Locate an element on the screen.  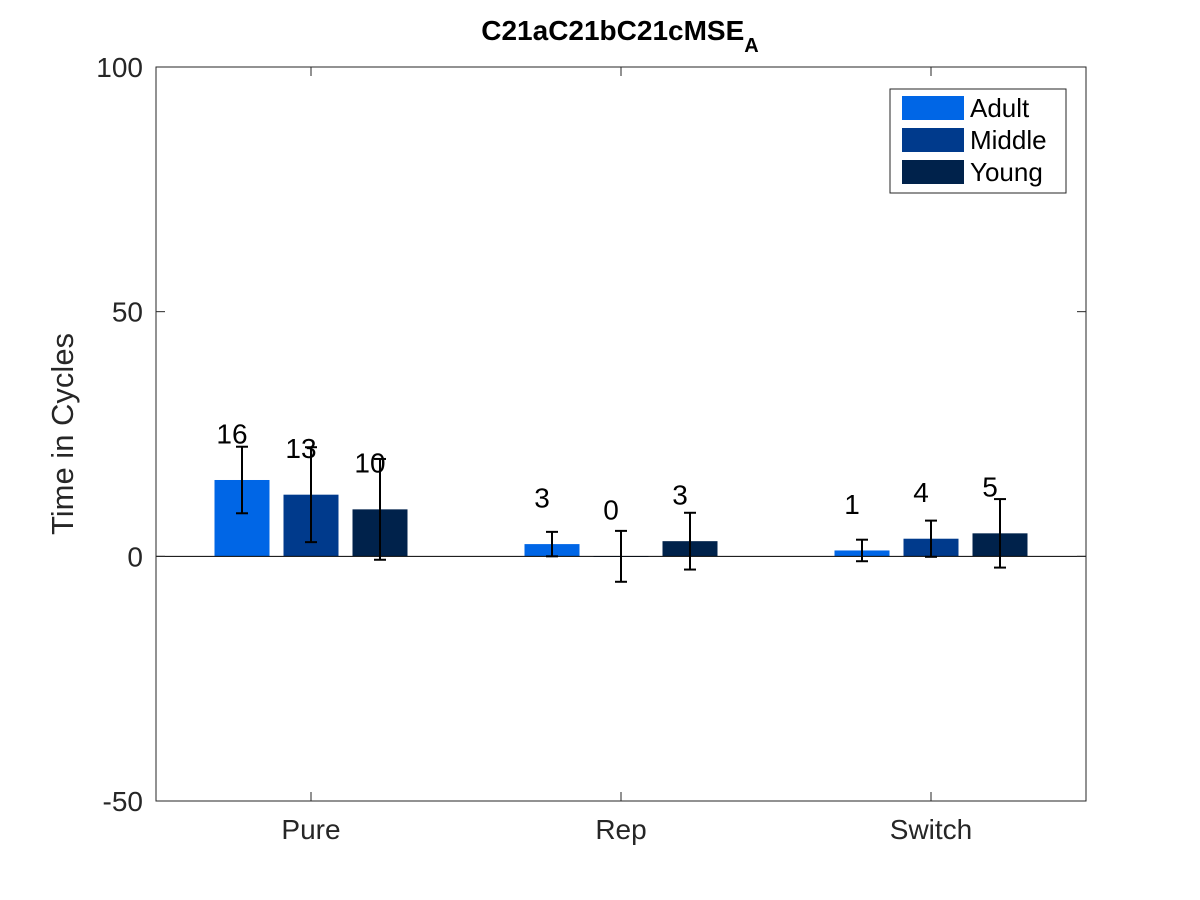
y-axis-label: Time in Cycles is located at coordinates (62, 434).